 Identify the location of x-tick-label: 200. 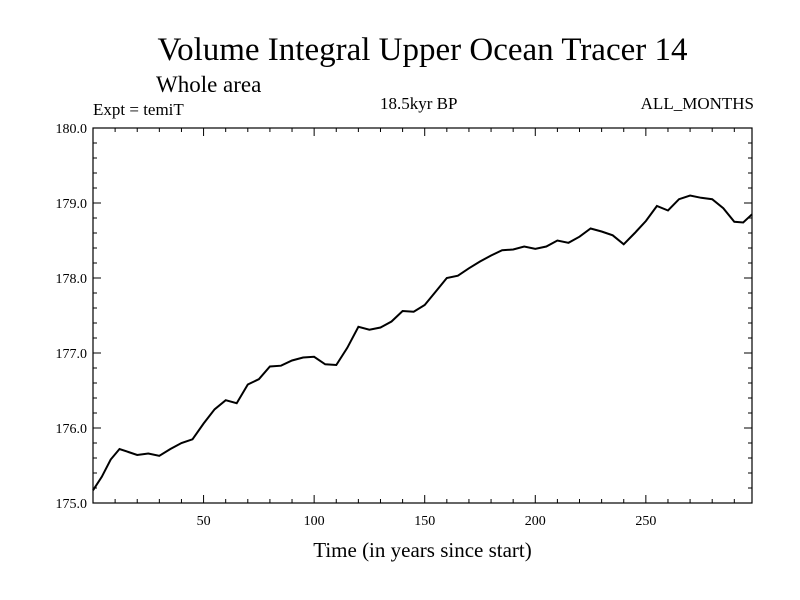
(535, 521).